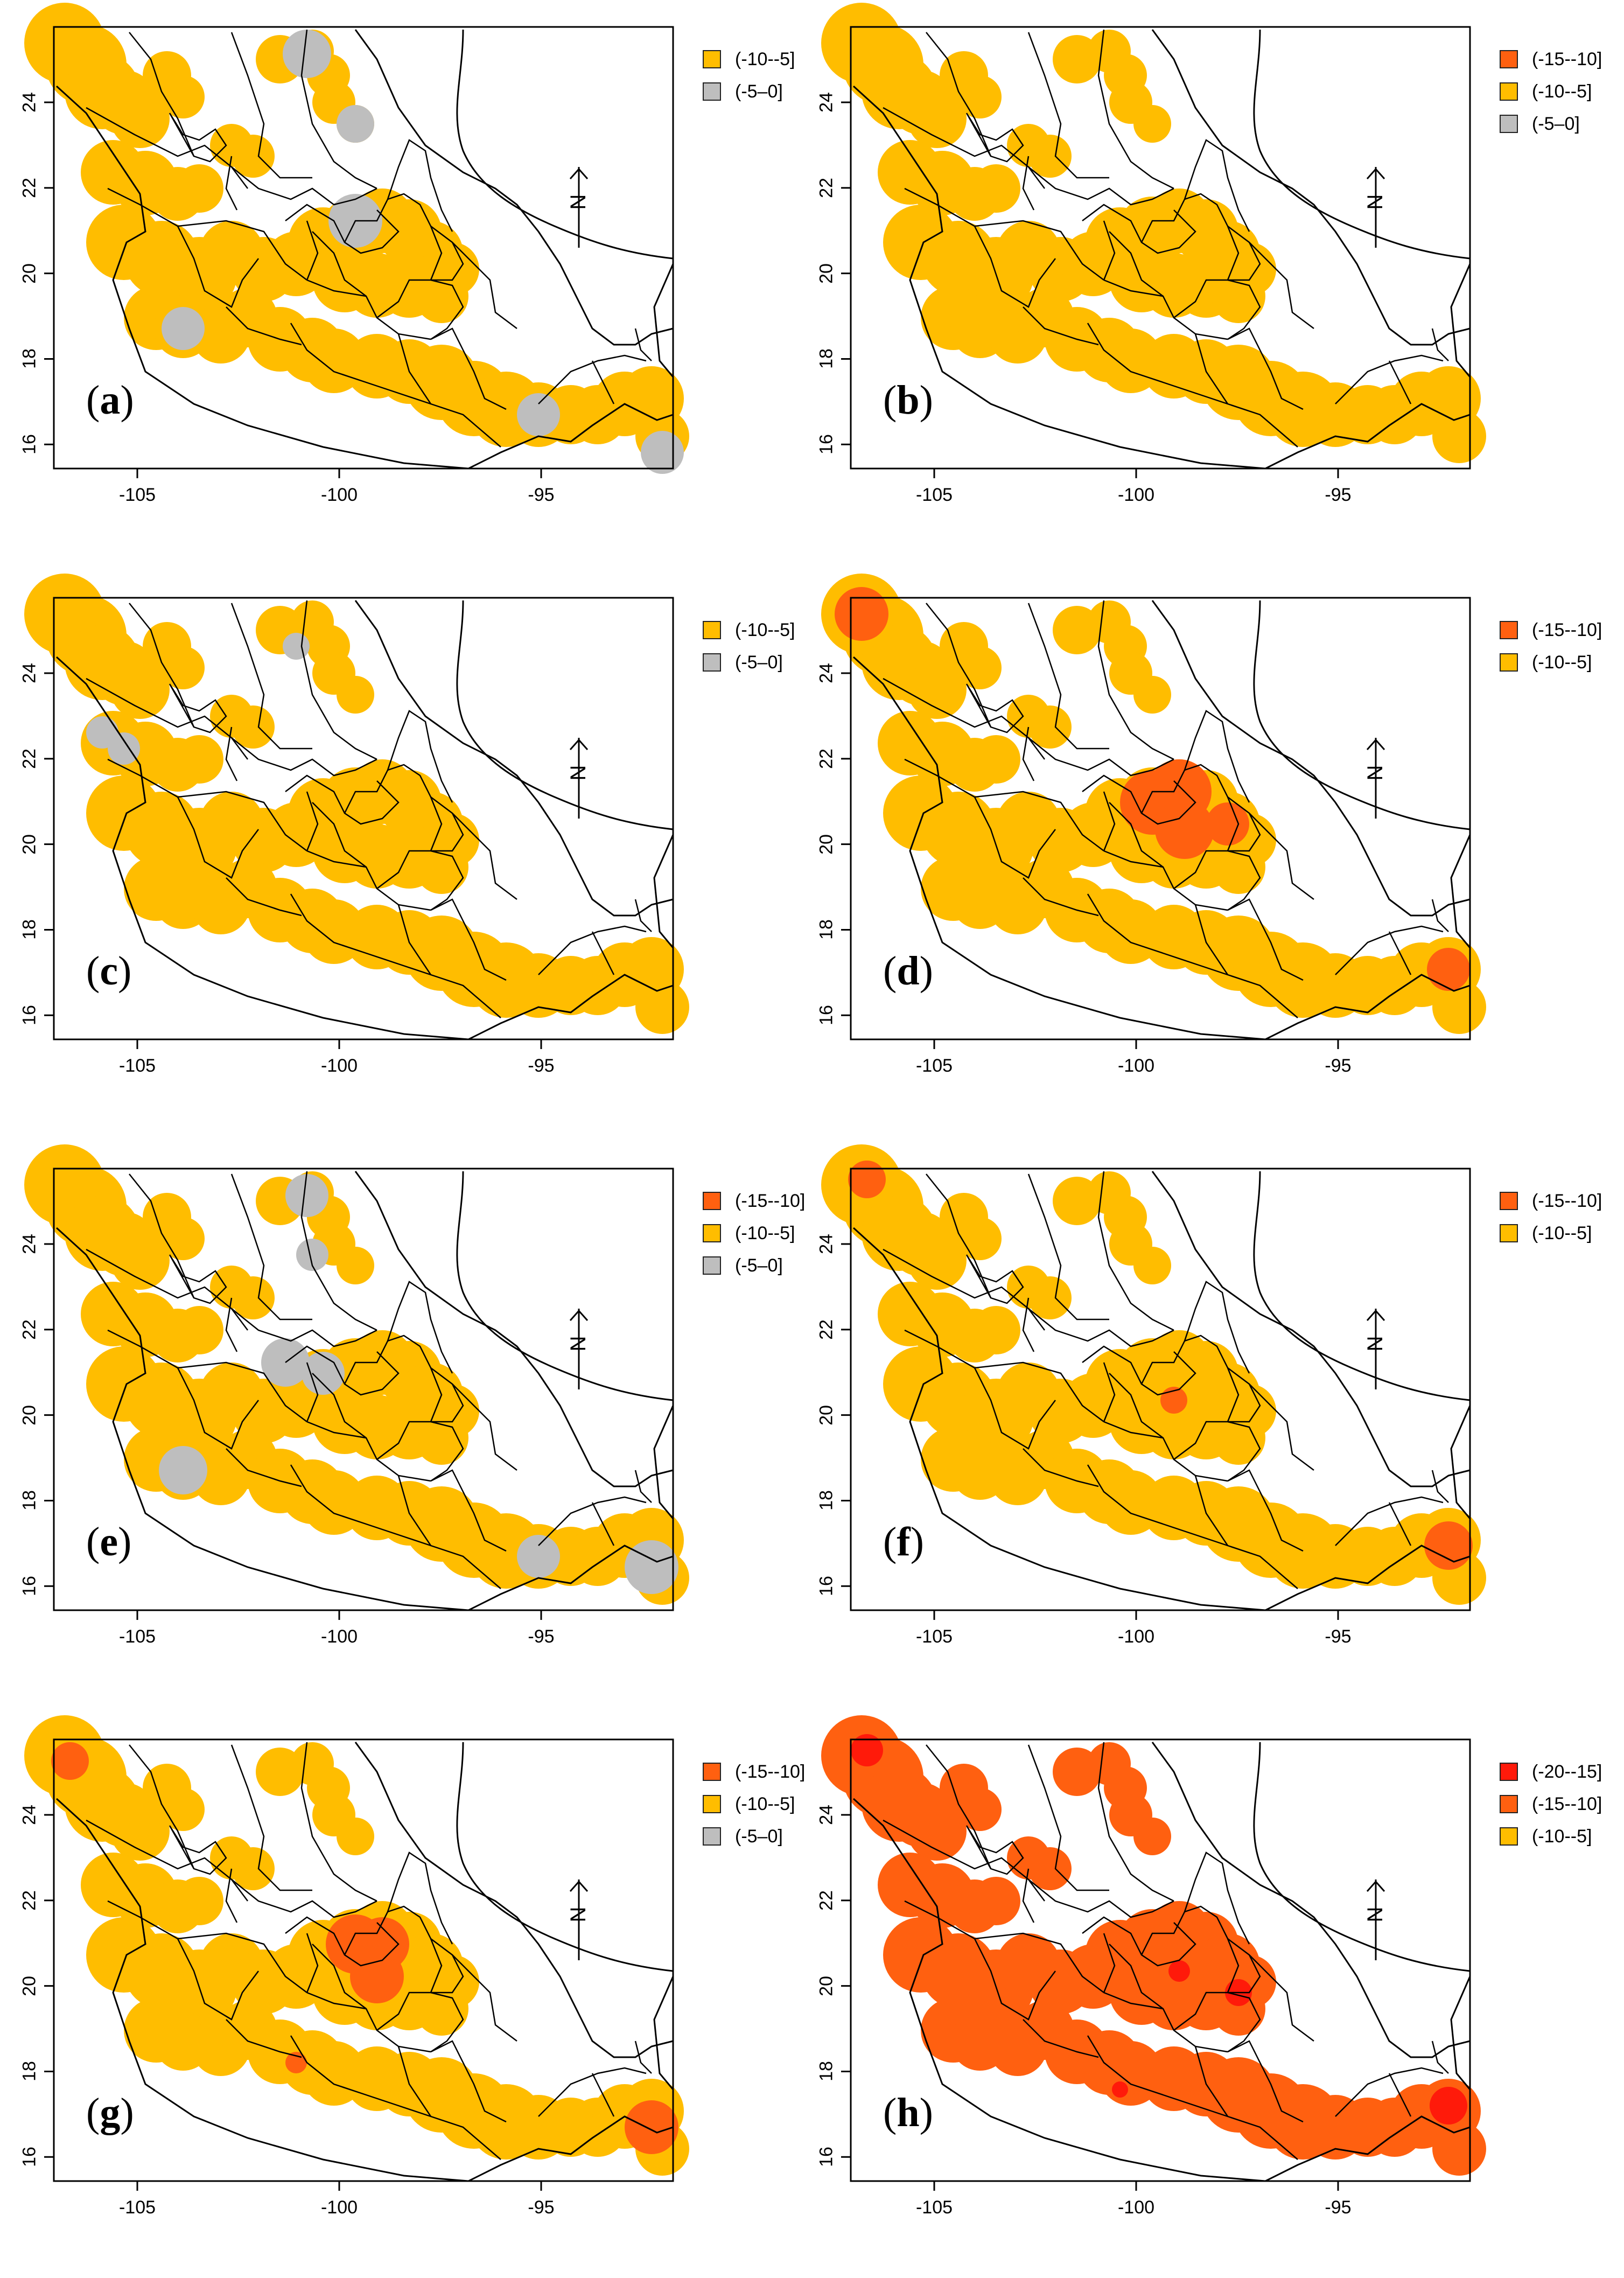  What do you see at coordinates (110, 2112) in the screenshot?
I see `panel-label: (g)` at bounding box center [110, 2112].